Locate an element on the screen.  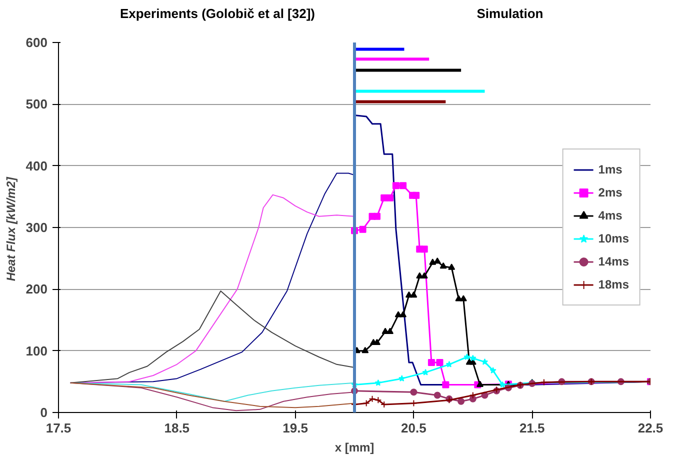
y-tick-label: 200 is located at coordinates (37, 289).